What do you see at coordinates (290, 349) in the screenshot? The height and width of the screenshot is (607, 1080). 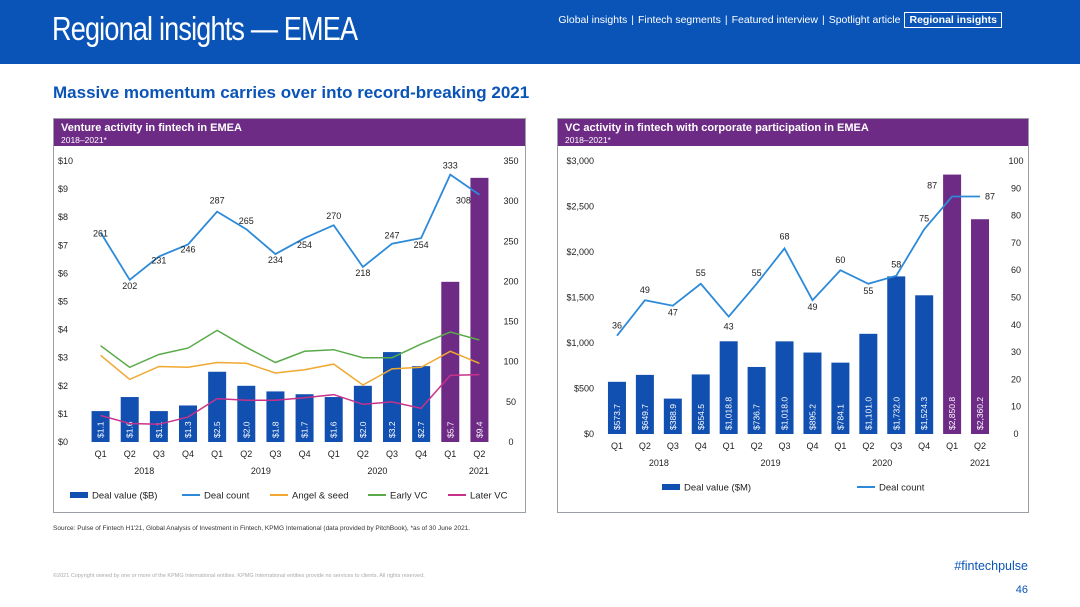 I see `early-vc-line` at bounding box center [290, 349].